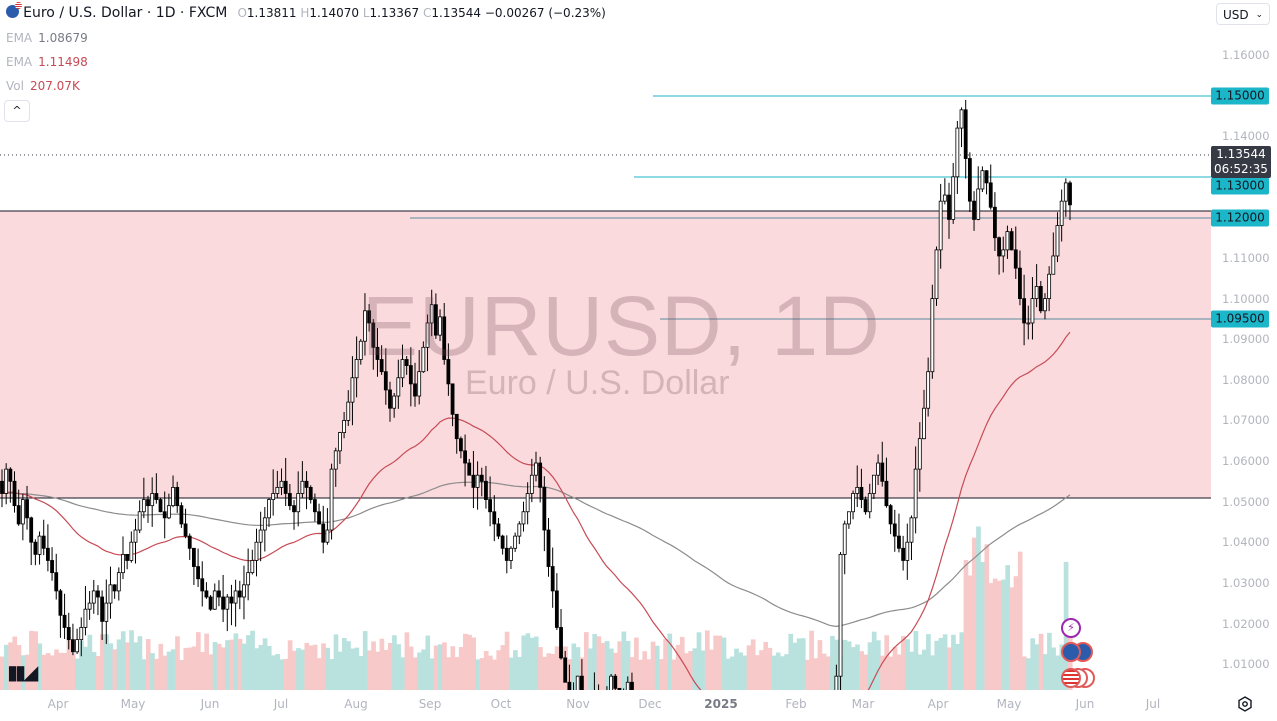 The image size is (1277, 721). I want to click on indicator-volume: Vol 207.07K, so click(43, 86).